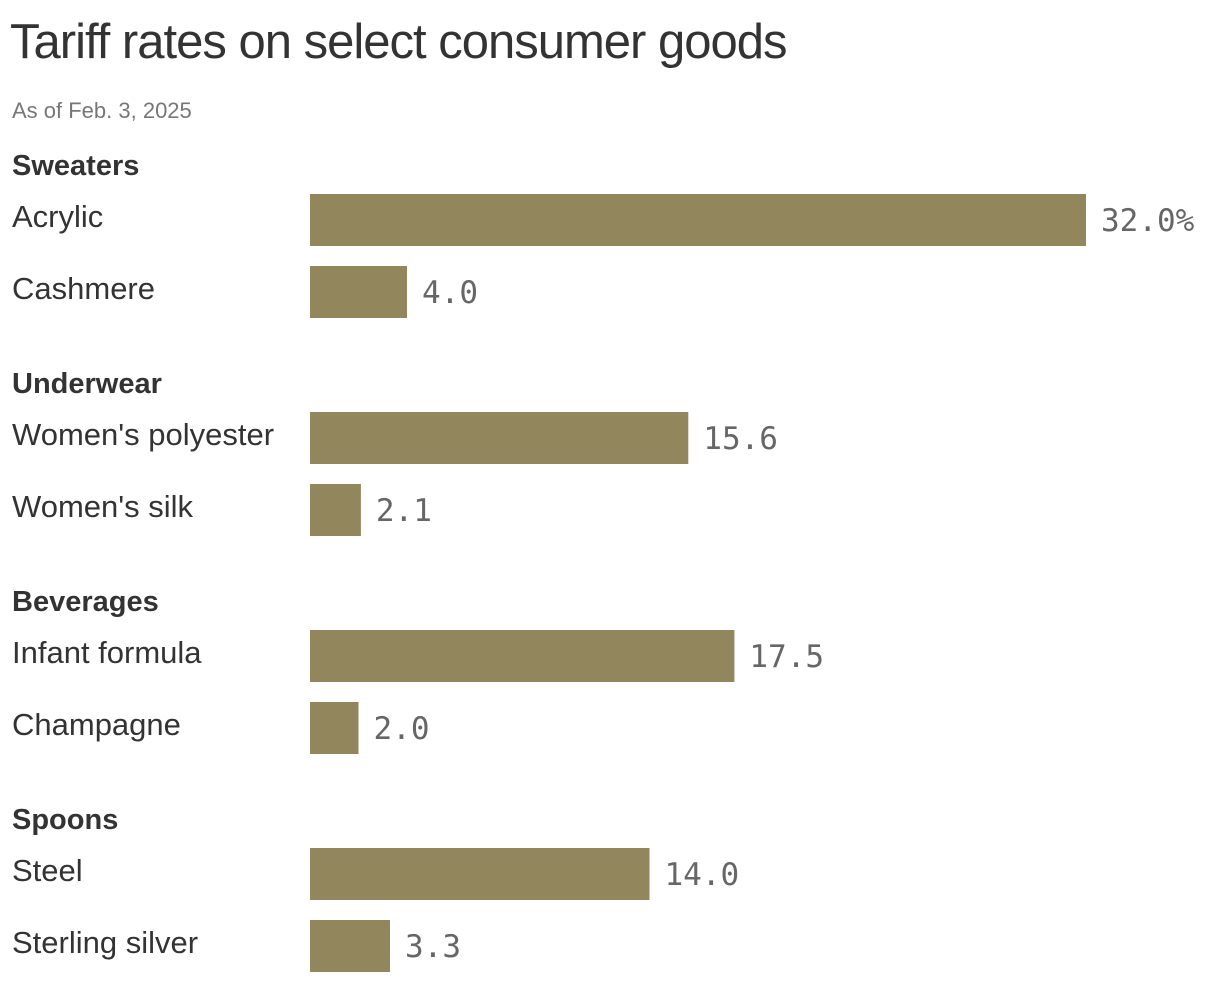 Image resolution: width=1220 pixels, height=982 pixels. Describe the element at coordinates (102, 110) in the screenshot. I see `chart-subtitle: As of Feb. 3, 2025` at that location.